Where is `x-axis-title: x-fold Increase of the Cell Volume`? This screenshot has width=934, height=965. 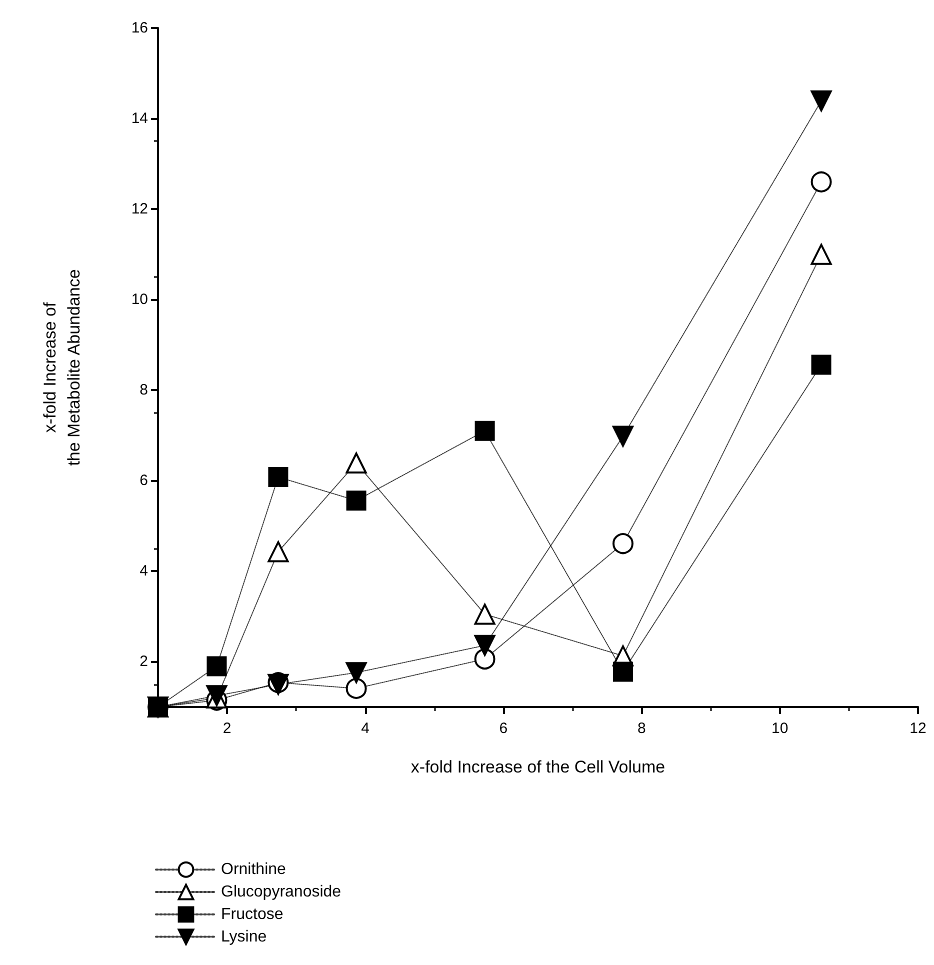 x-axis-title: x-fold Increase of the Cell Volume is located at coordinates (538, 767).